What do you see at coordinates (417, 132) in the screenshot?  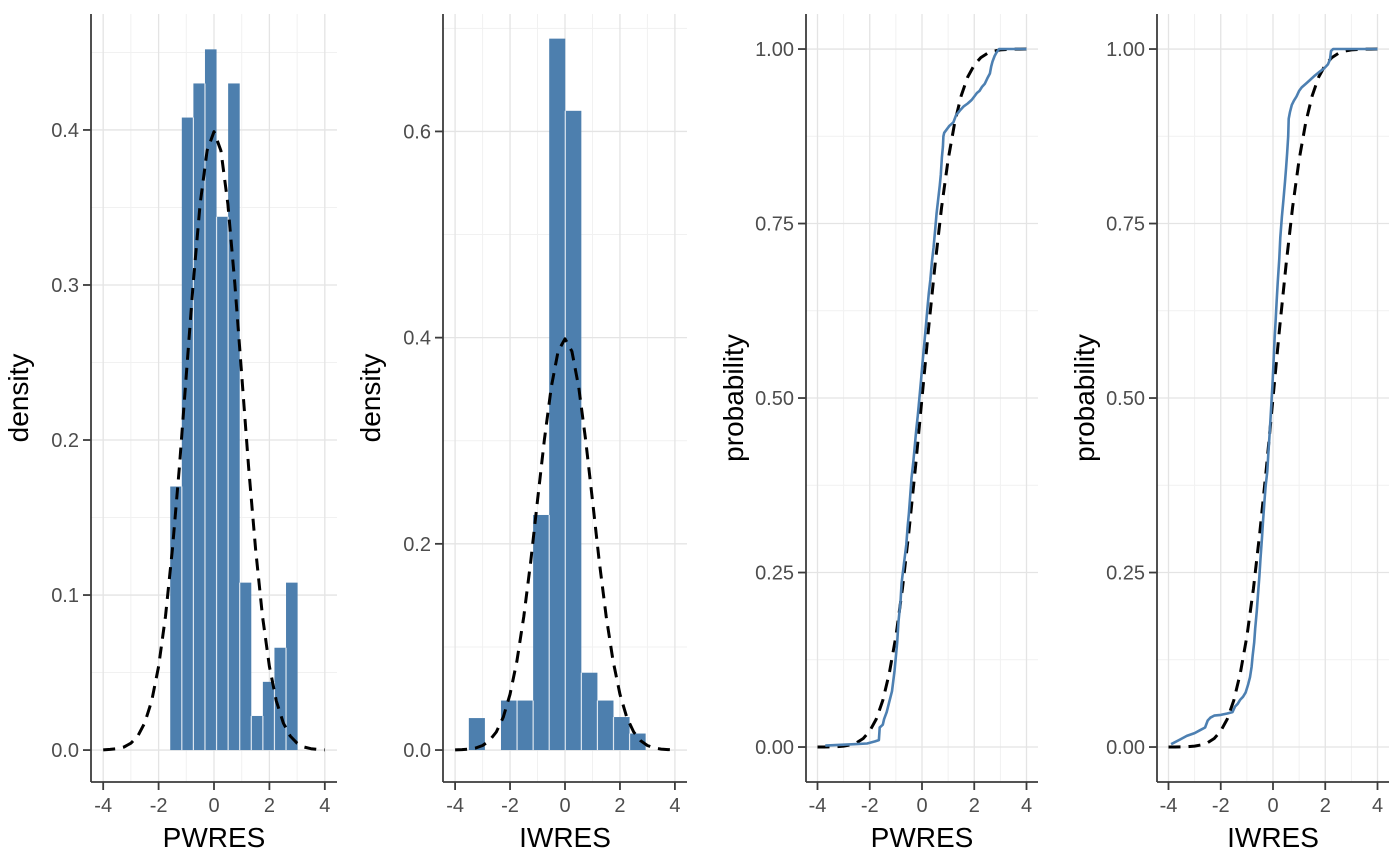 I see `y-tick-label: 0.6` at bounding box center [417, 132].